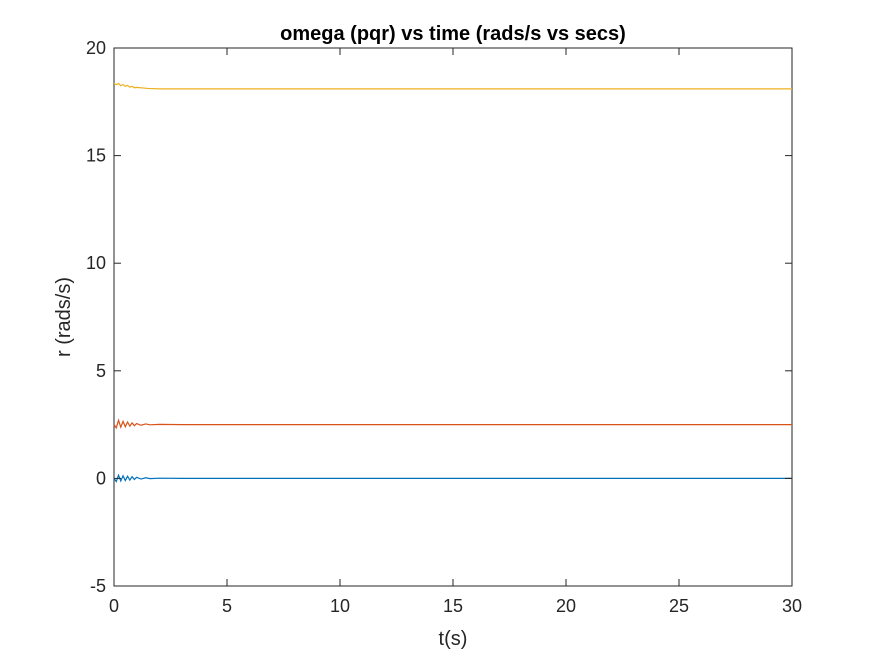 The width and height of the screenshot is (875, 656). I want to click on y-tick-label: 0, so click(101, 478).